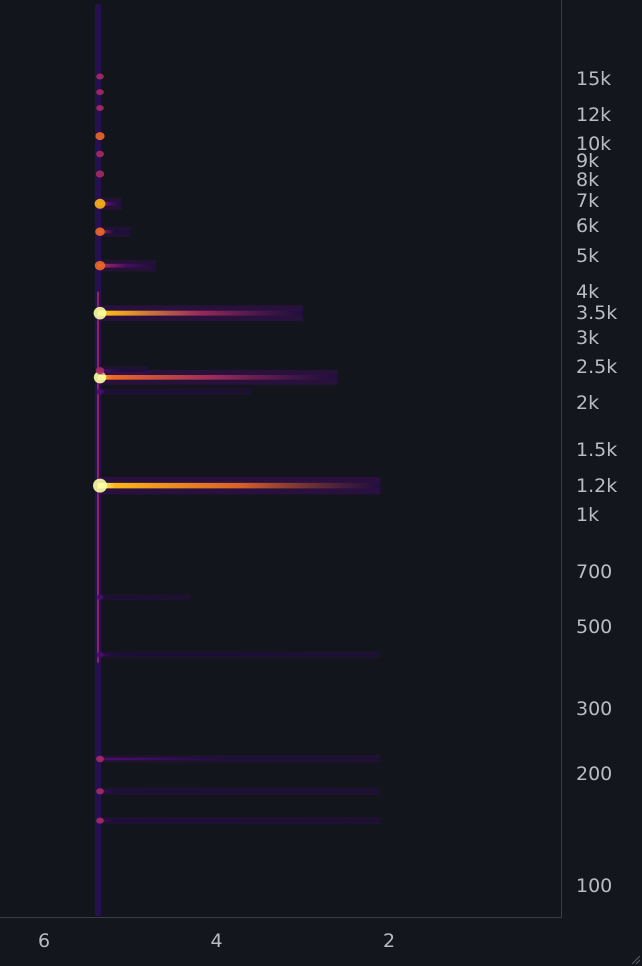 Image resolution: width=642 pixels, height=966 pixels. I want to click on time-tick-label: 4, so click(216, 941).